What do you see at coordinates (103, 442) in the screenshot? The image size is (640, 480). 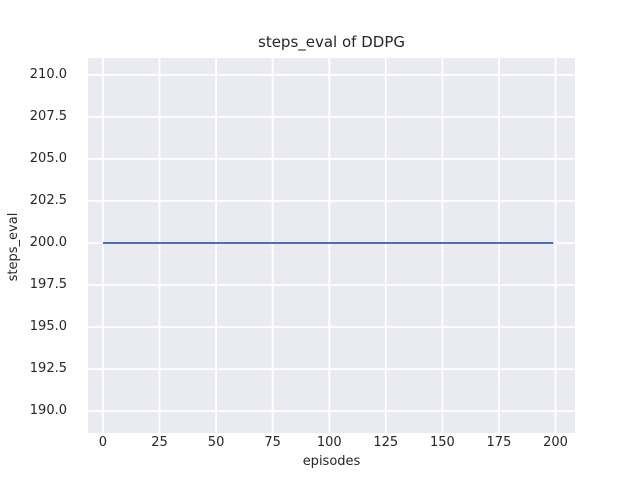 I see `x-tick-label: 0` at bounding box center [103, 442].